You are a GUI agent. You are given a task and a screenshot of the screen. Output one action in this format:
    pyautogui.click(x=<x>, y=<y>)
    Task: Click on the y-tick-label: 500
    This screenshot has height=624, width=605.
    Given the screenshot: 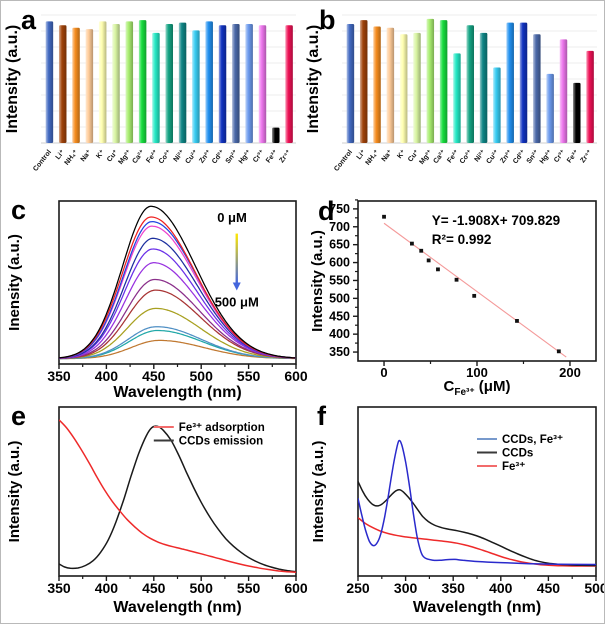 What is the action you would take?
    pyautogui.click(x=339, y=298)
    